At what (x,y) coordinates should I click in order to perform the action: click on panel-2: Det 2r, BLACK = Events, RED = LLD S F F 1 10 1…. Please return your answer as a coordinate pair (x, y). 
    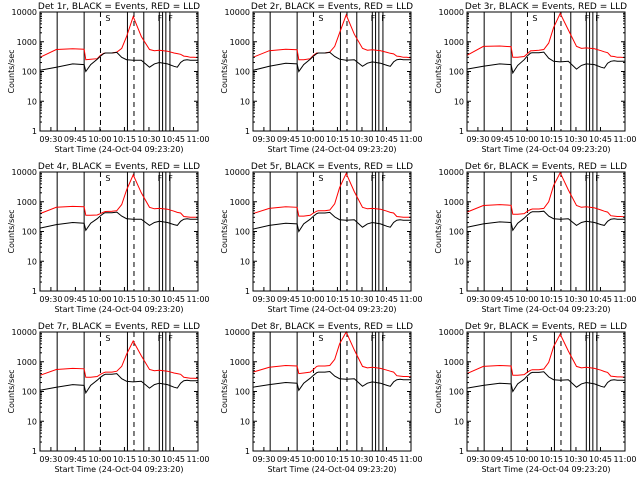
    Looking at the image, I should click on (321, 78).